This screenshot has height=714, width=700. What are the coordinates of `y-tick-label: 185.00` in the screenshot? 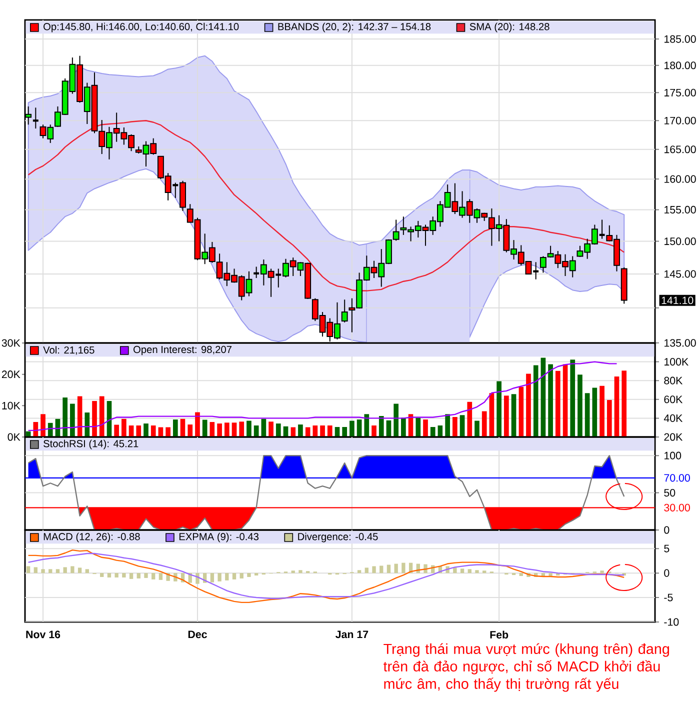 It's located at (680, 39).